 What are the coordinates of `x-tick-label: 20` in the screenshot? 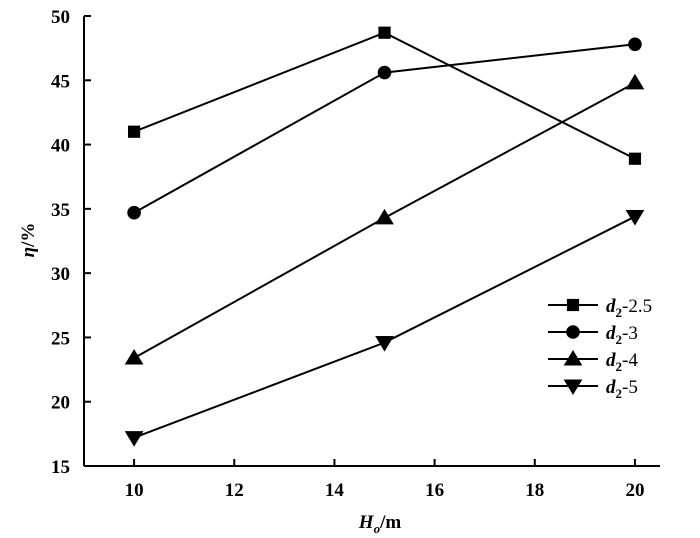 It's located at (634, 490).